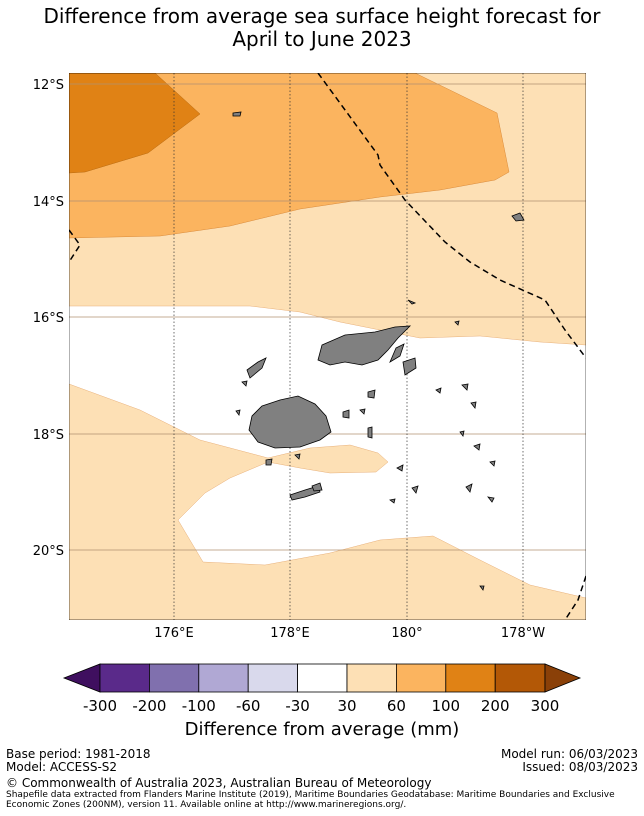 Image resolution: width=644 pixels, height=816 pixels. I want to click on colorbar-tick-label: -100, so click(199, 706).